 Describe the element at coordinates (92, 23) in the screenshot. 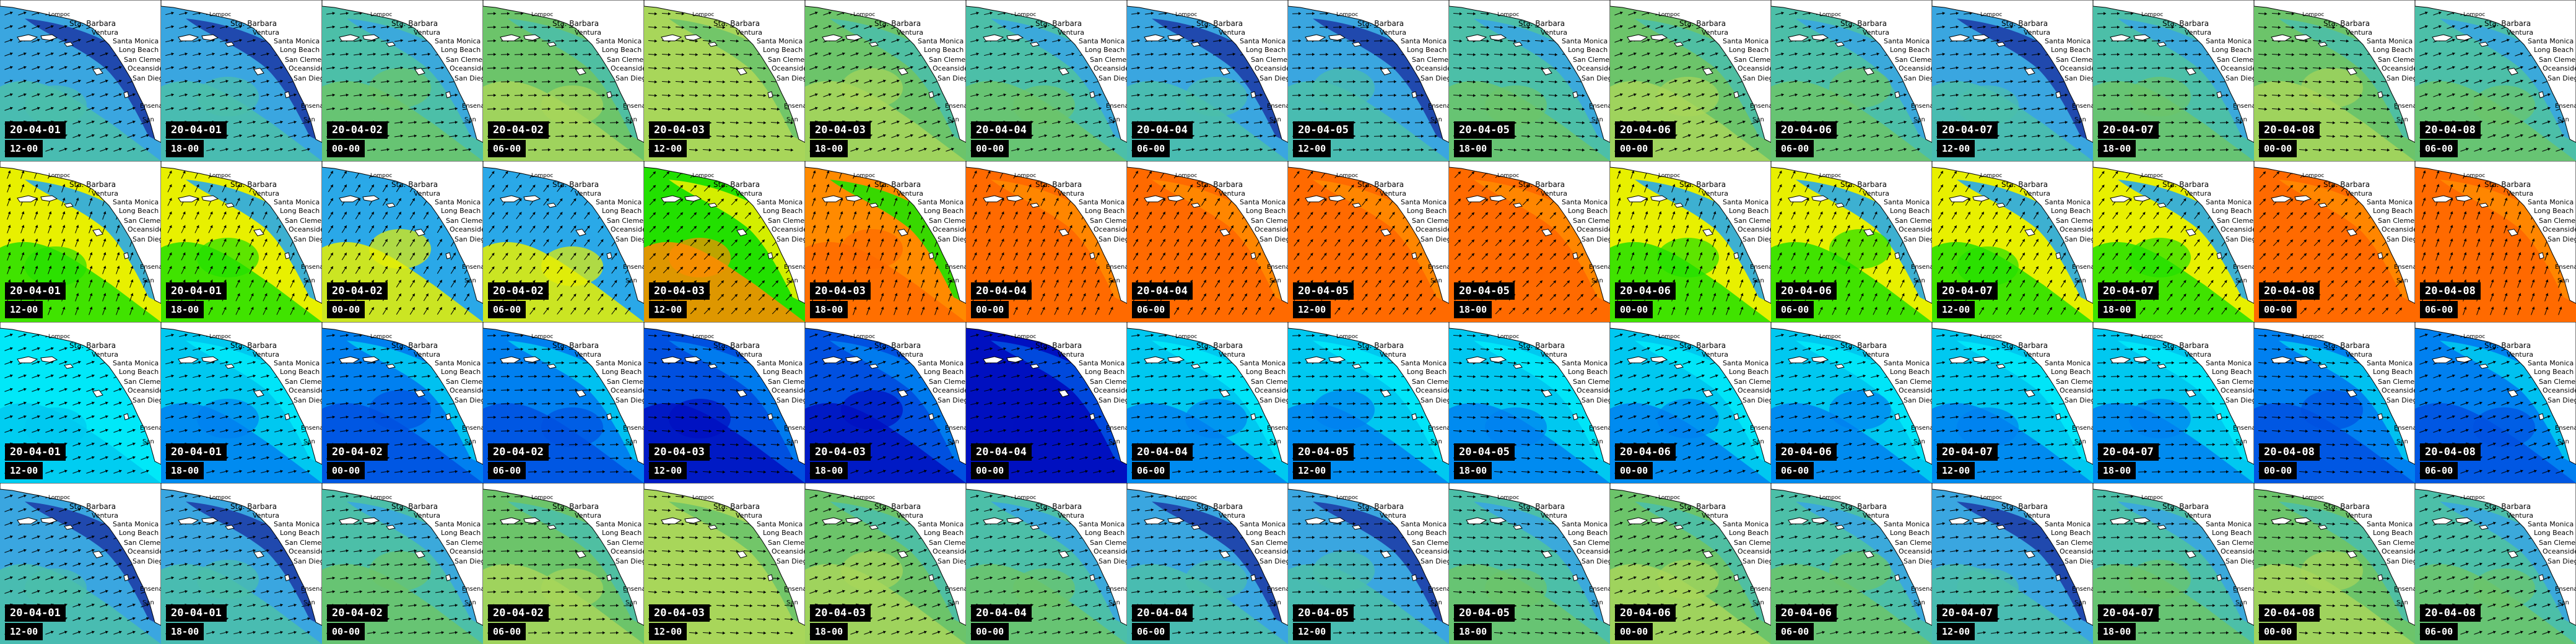

I see `place-label: Sta. Barbara` at that location.